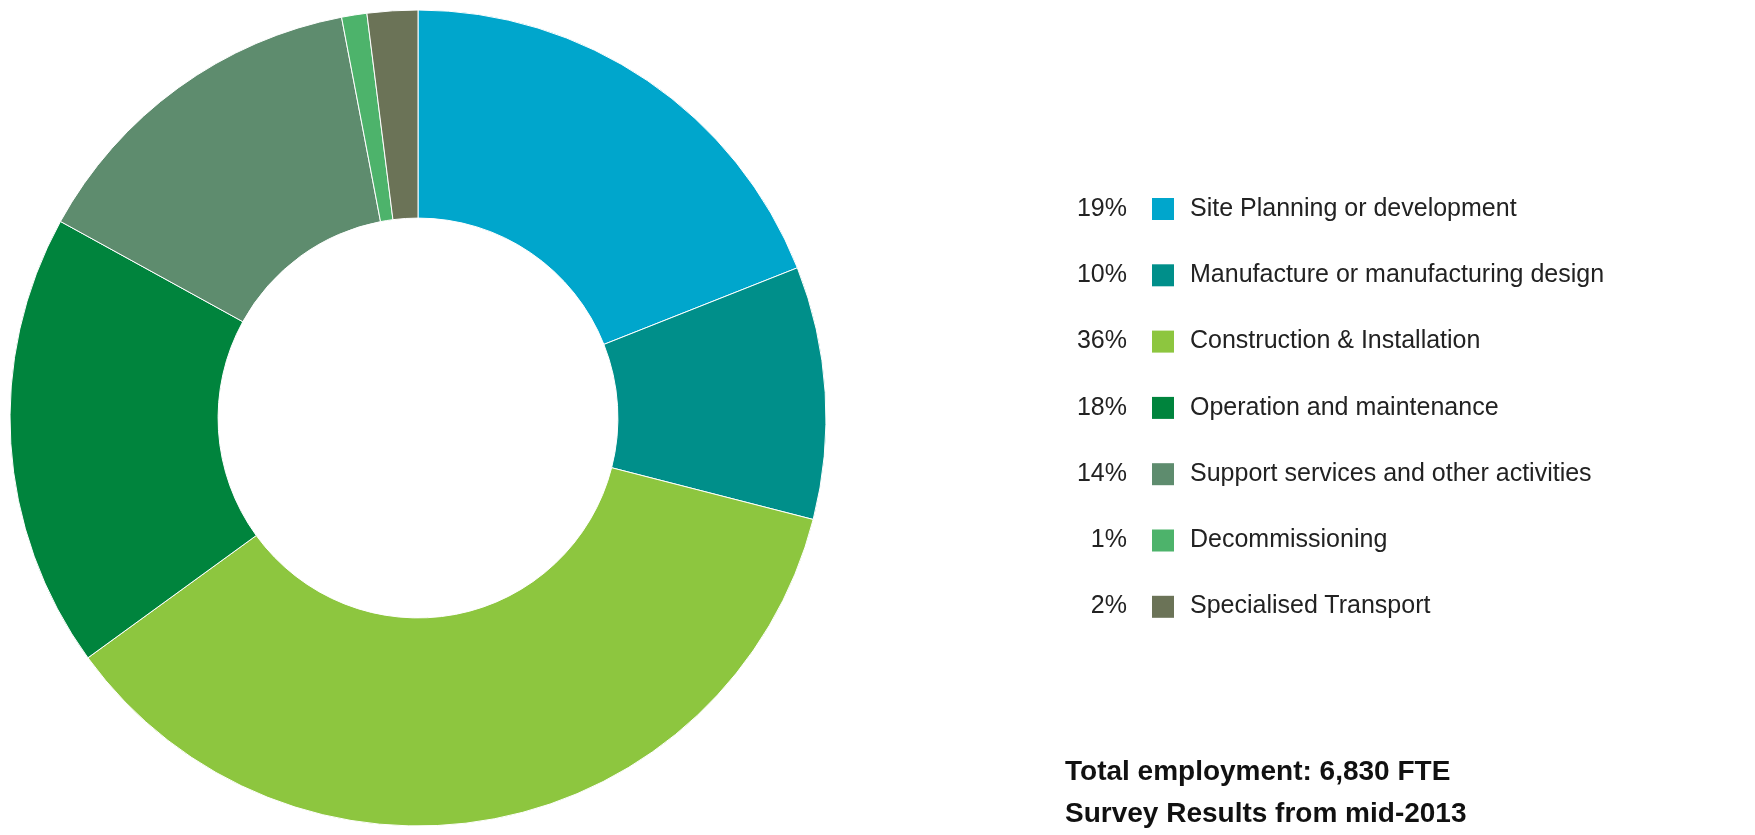 The width and height of the screenshot is (1755, 835). Describe the element at coordinates (1397, 272) in the screenshot. I see `legend-label: Manufacture or manufacturing design` at that location.